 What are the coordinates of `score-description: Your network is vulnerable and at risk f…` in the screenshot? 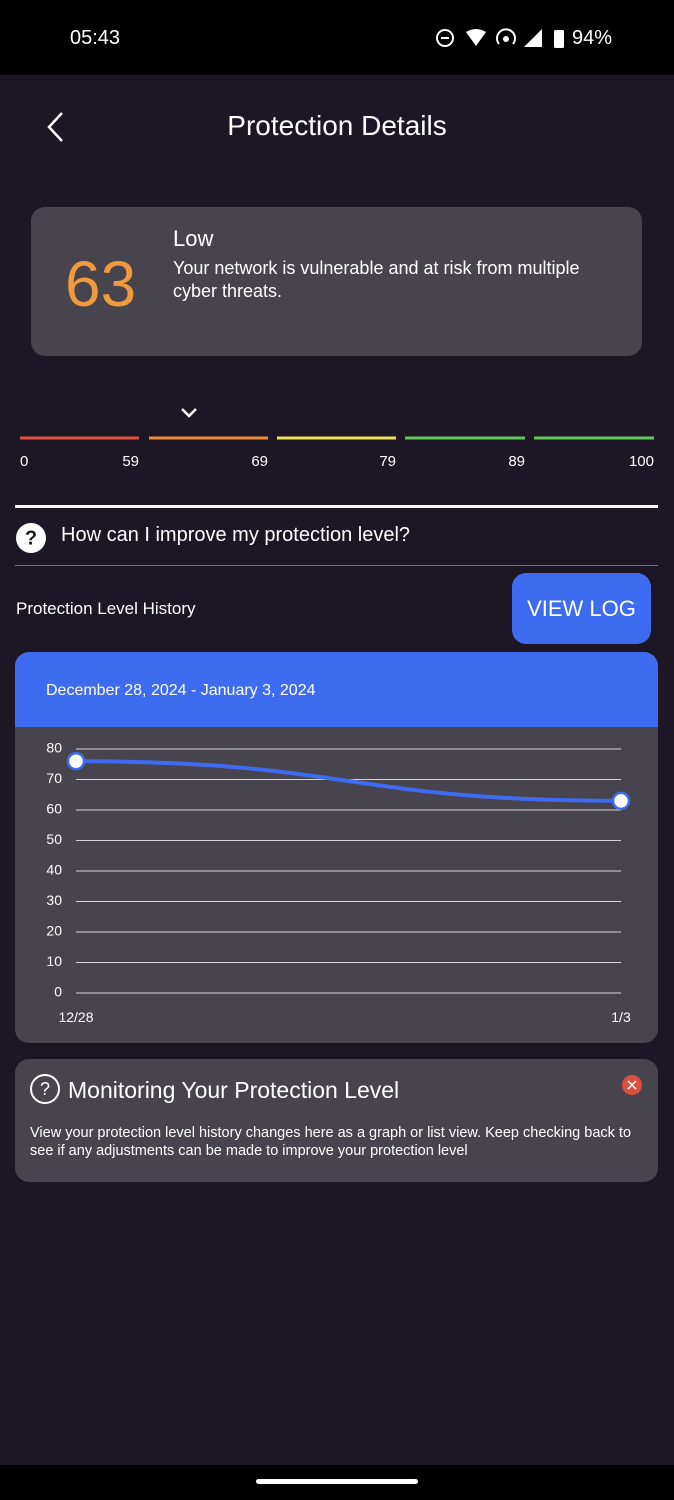 It's located at (376, 279).